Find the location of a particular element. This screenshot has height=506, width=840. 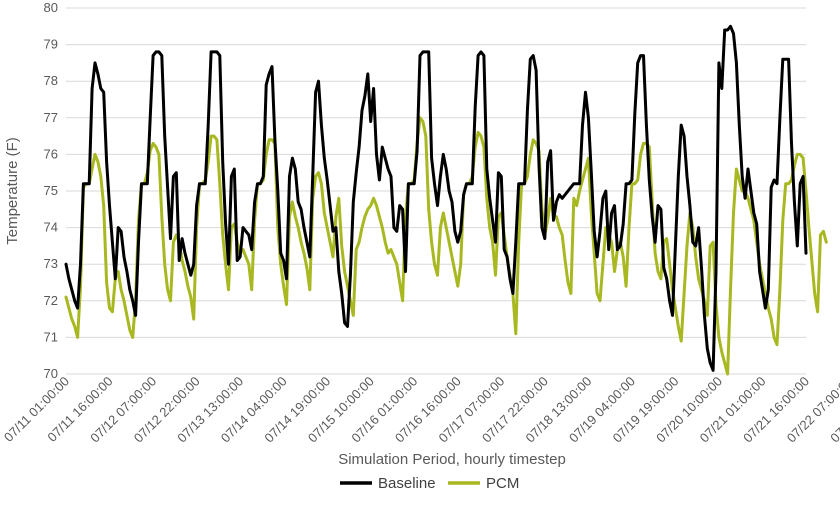

y-tick-label: 78 is located at coordinates (51, 80).